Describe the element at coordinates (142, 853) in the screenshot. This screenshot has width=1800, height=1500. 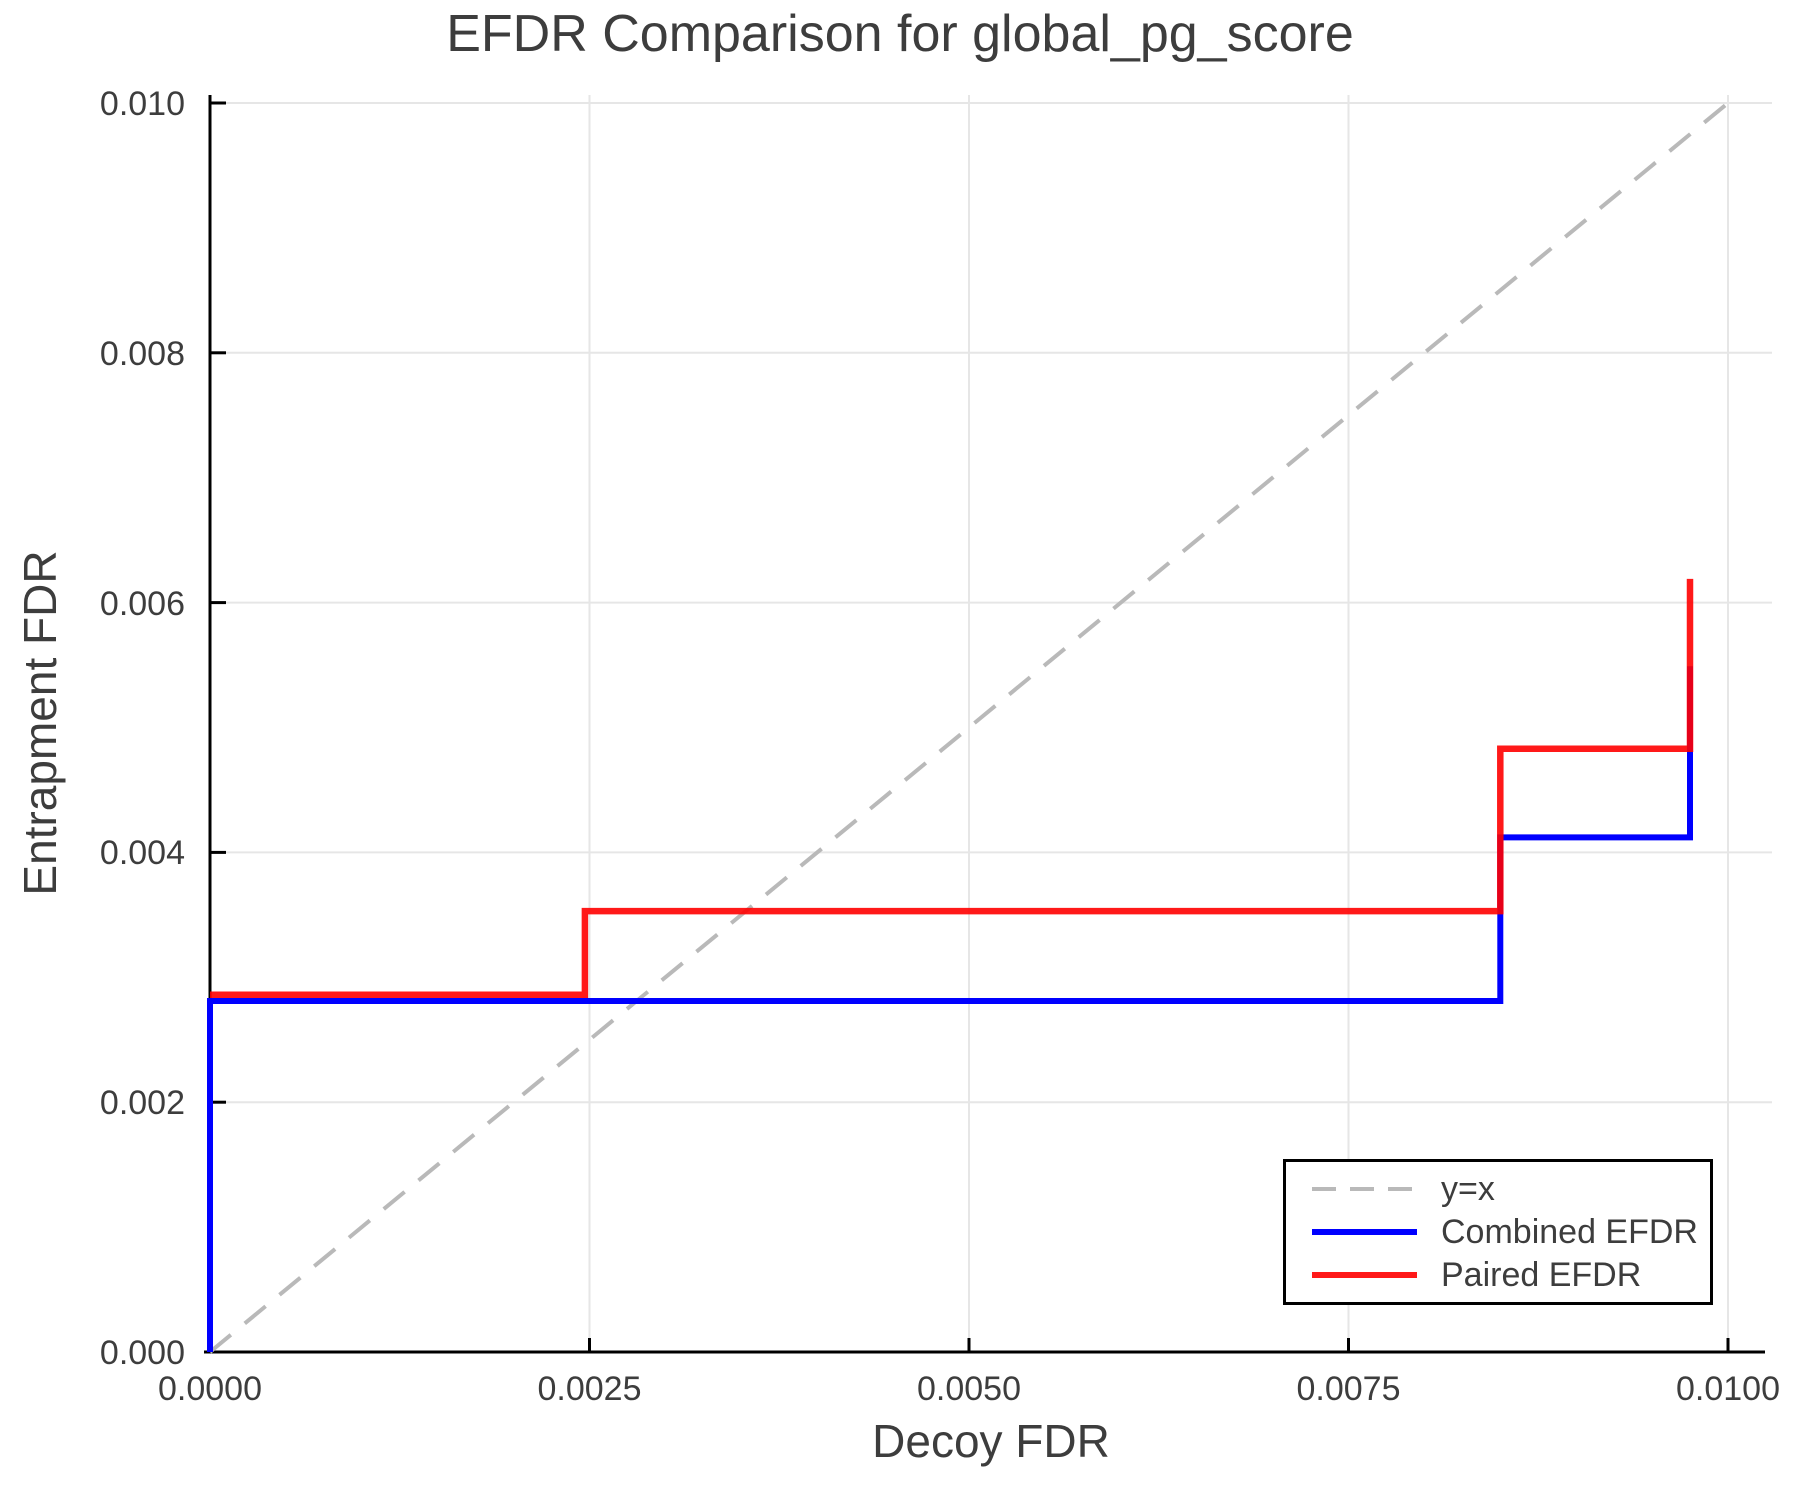
I see `y-tick-label: 0.004` at that location.